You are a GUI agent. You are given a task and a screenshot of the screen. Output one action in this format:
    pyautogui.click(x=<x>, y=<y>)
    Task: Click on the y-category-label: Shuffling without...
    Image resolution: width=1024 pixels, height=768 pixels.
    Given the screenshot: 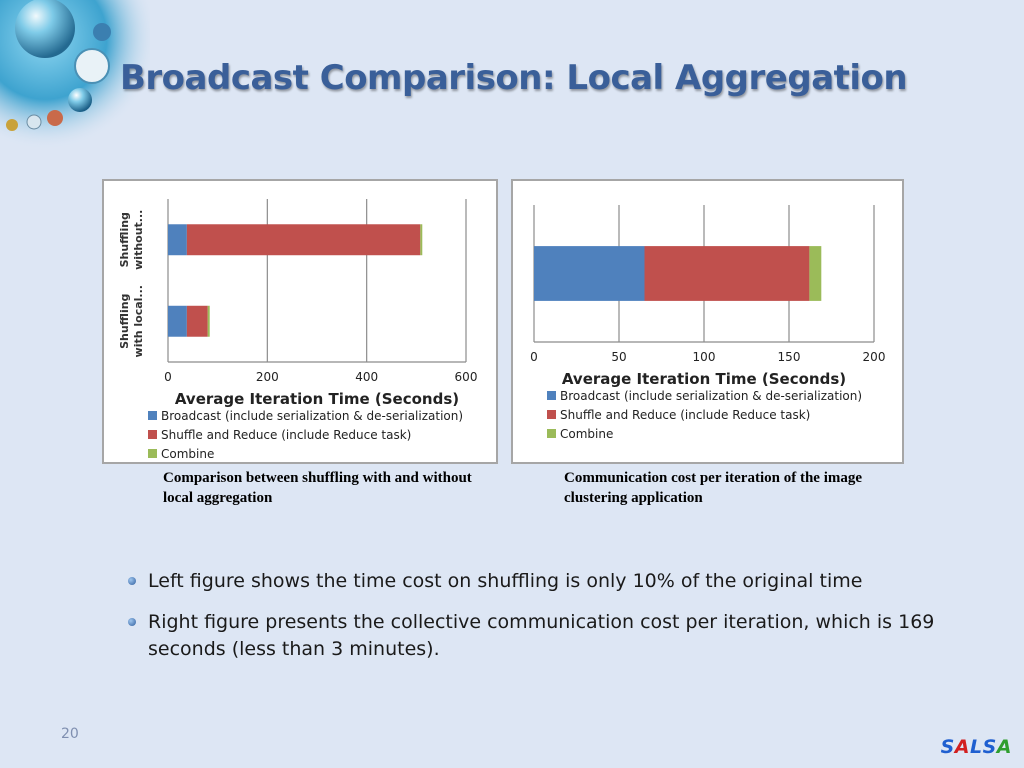 What is the action you would take?
    pyautogui.click(x=131, y=240)
    